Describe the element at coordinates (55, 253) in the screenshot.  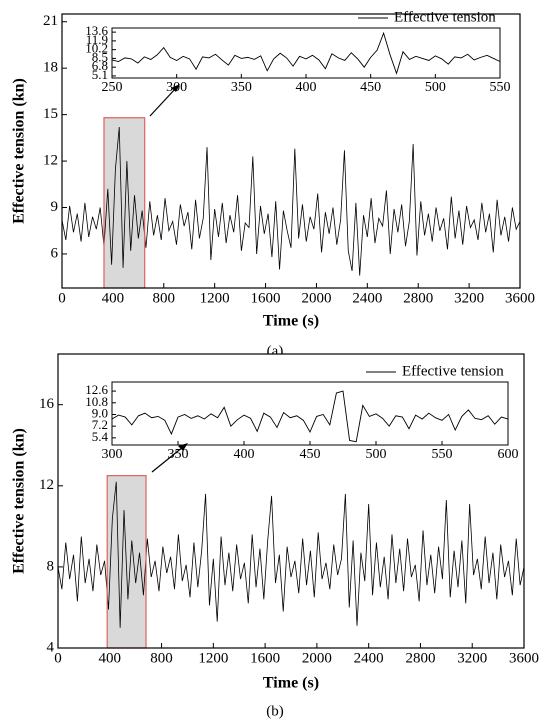
I see `y-tick-label: 6` at that location.